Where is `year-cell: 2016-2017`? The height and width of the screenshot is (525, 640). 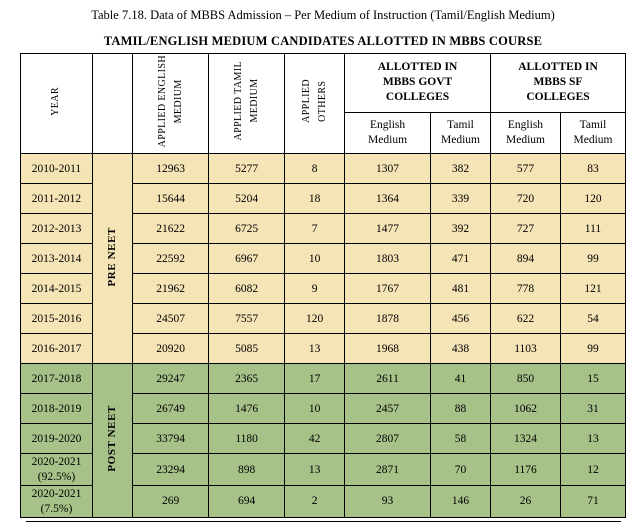
year-cell: 2016-2017 is located at coordinates (56, 349).